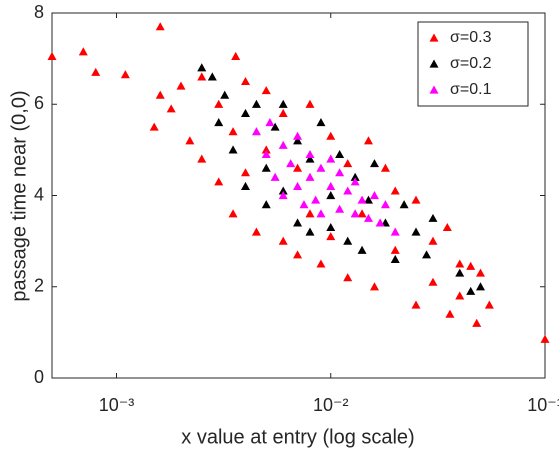 The height and width of the screenshot is (461, 559). Describe the element at coordinates (471, 63) in the screenshot. I see `legend-label: σ=0.2` at that location.